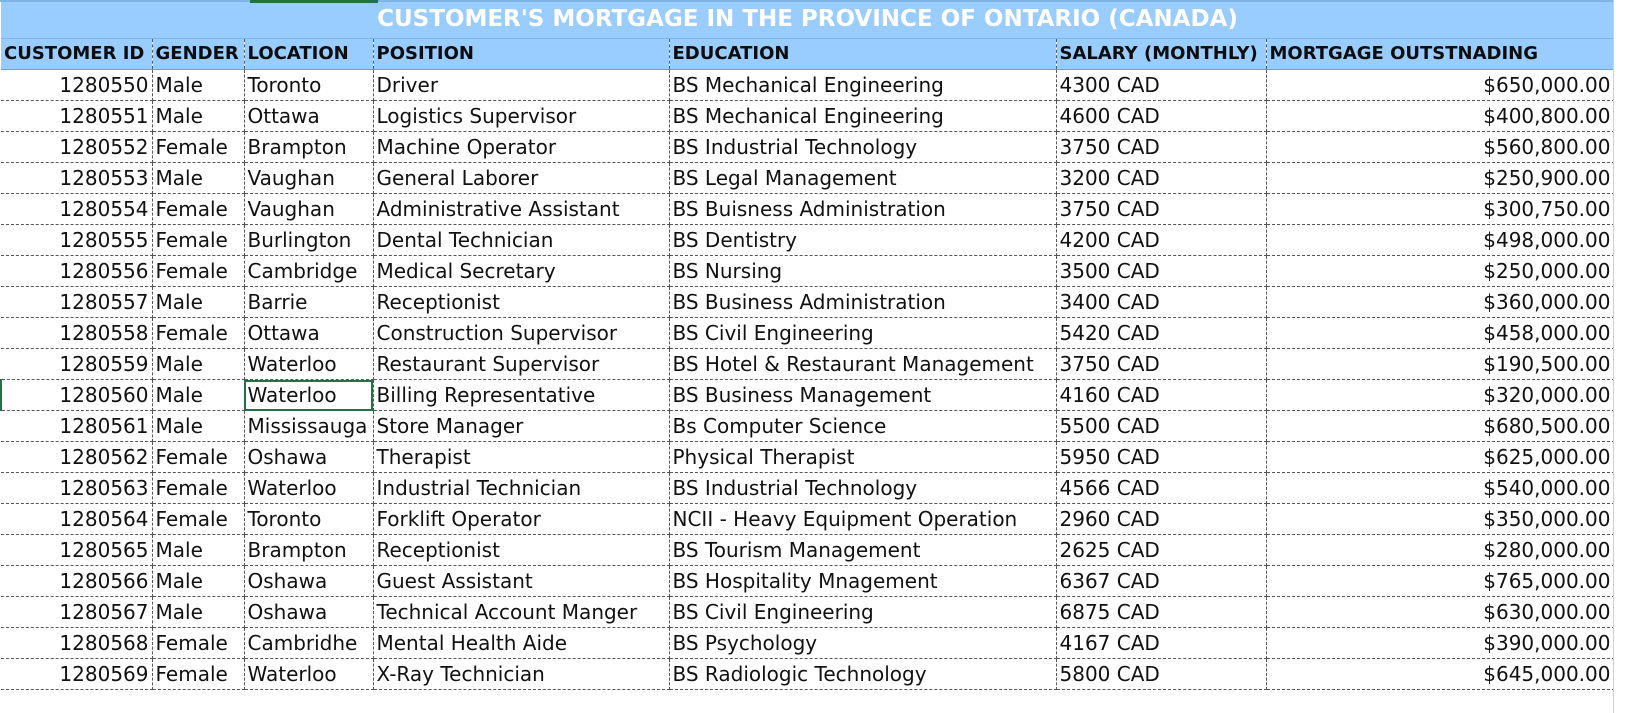  I want to click on cell-mortgage: $250,900.00, so click(1440, 178).